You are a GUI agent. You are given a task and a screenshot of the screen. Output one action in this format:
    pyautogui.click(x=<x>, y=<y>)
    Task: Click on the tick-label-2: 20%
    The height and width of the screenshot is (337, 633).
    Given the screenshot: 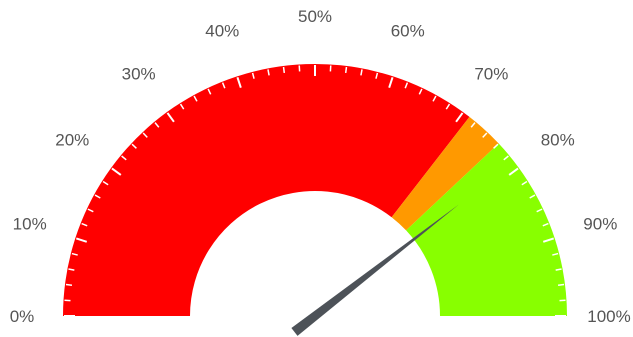 What is the action you would take?
    pyautogui.click(x=72, y=140)
    